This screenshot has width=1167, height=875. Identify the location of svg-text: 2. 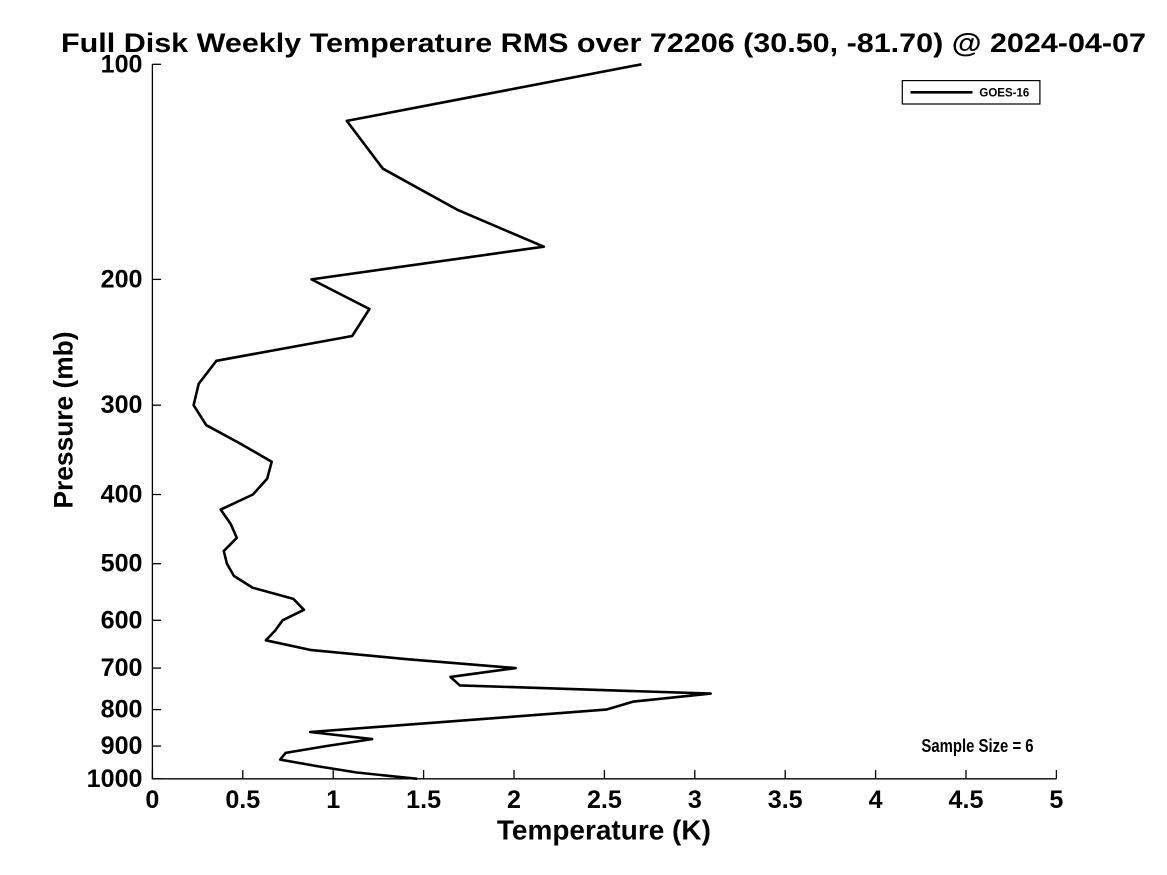
(514, 800).